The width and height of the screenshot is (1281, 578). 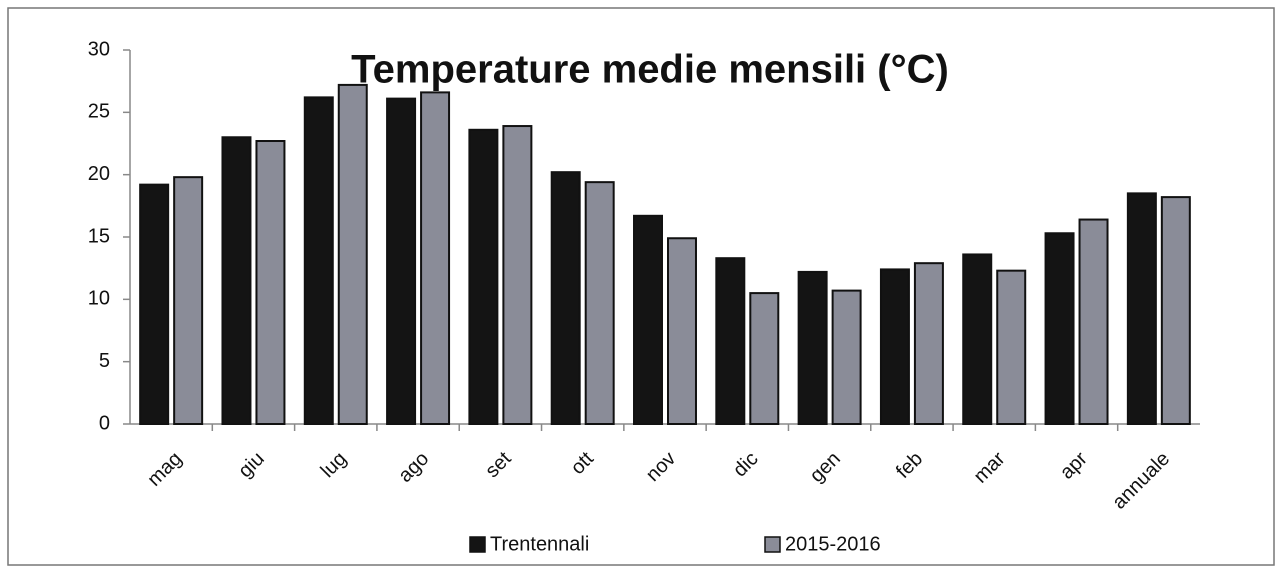 What do you see at coordinates (650, 70) in the screenshot?
I see `chart-title: Temperature medie mensili (°C)` at bounding box center [650, 70].